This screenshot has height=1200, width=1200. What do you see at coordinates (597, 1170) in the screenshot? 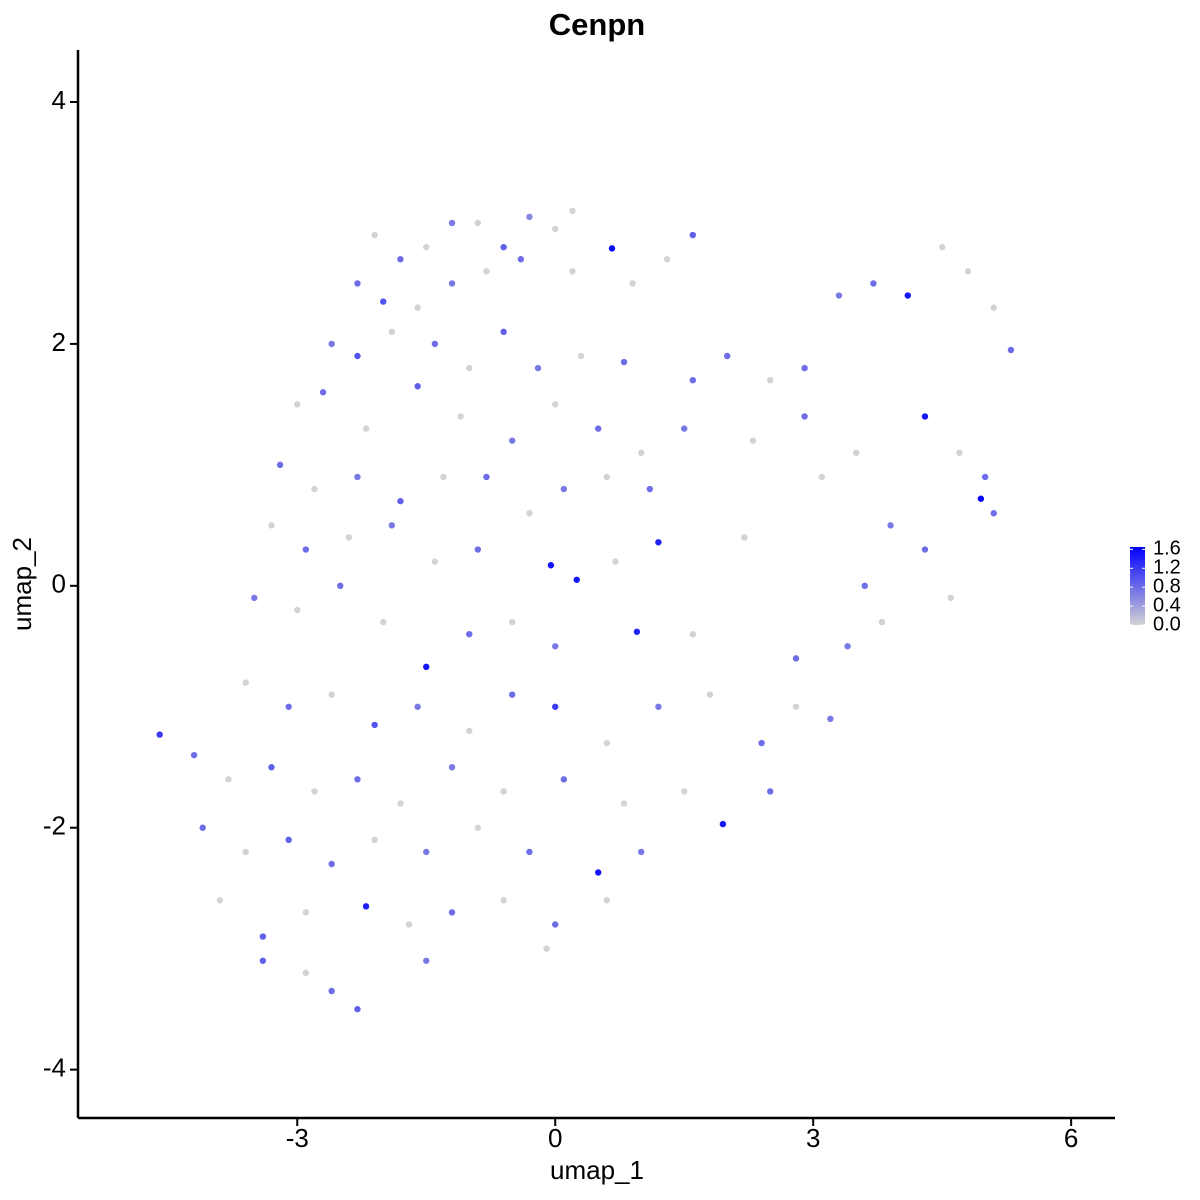
I see `x-axis-label: umap_1` at bounding box center [597, 1170].